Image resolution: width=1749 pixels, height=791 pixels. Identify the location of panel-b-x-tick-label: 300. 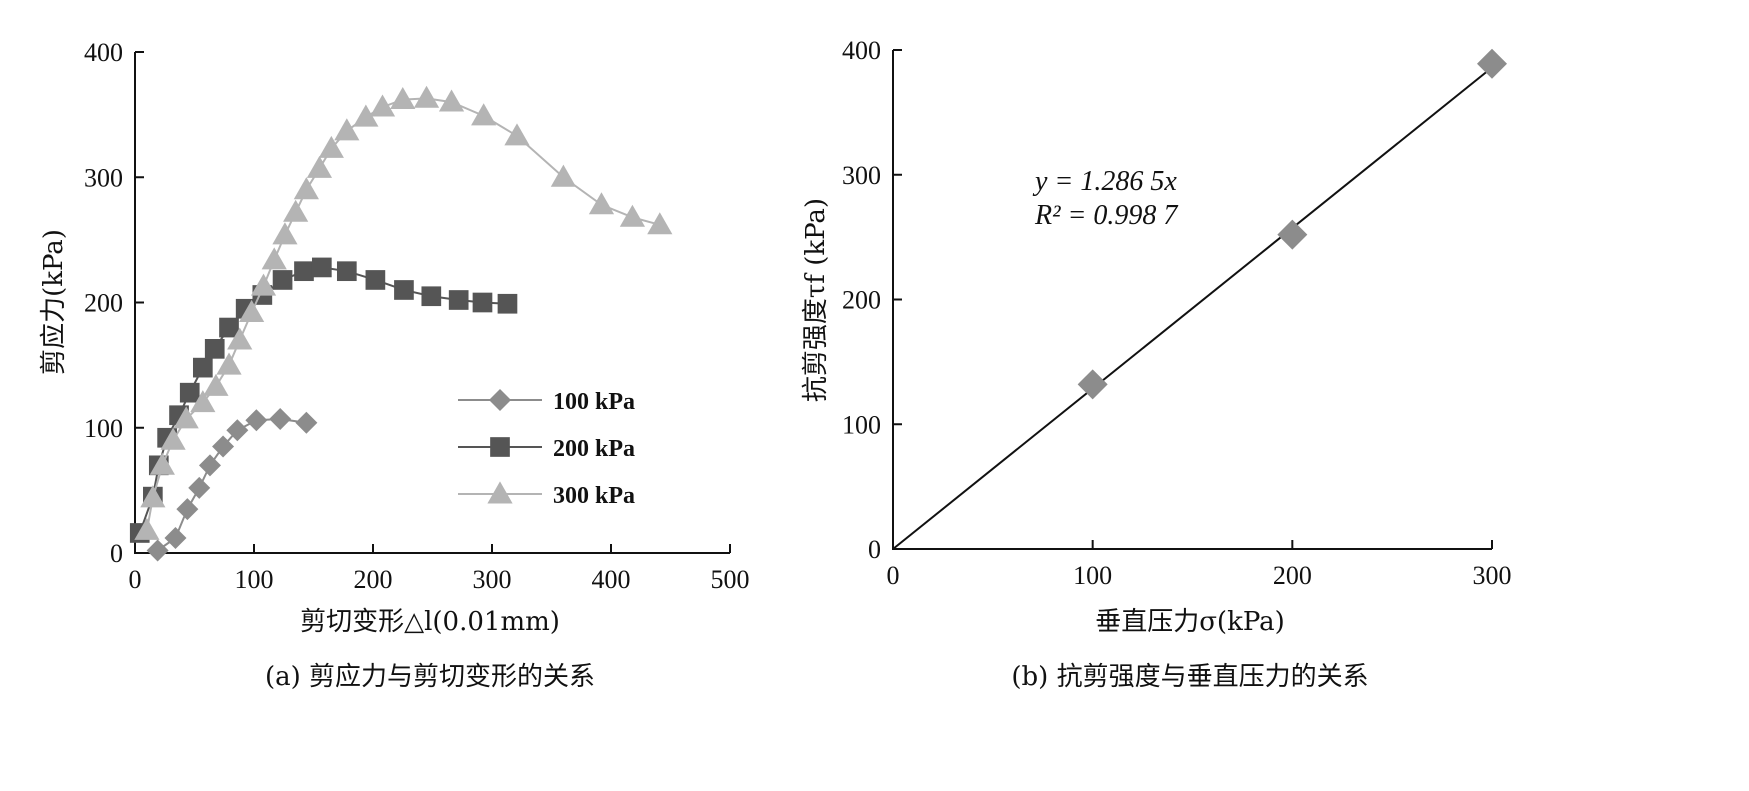
(1492, 575).